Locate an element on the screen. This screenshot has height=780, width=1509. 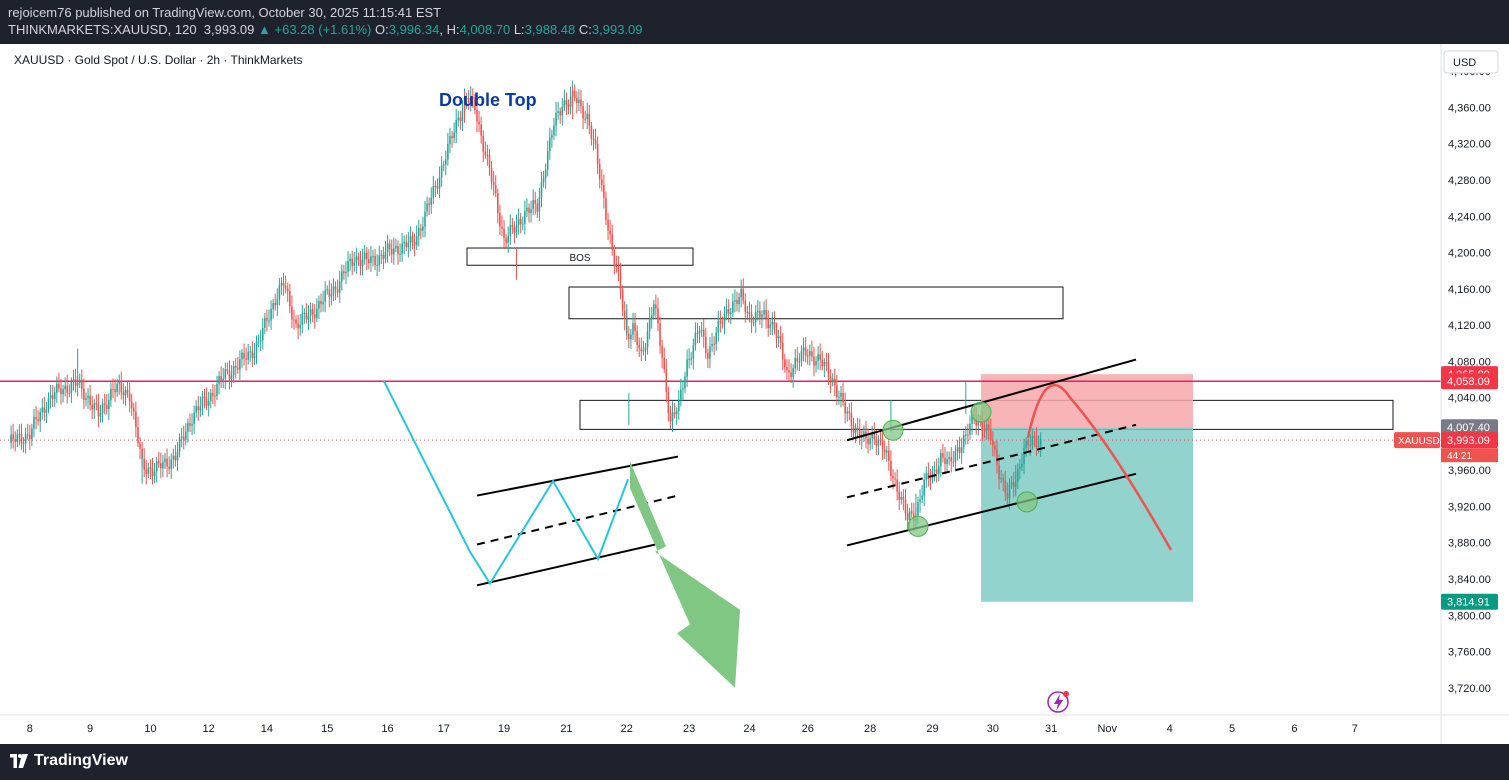
annotation-double-top: Double Top is located at coordinates (488, 100).